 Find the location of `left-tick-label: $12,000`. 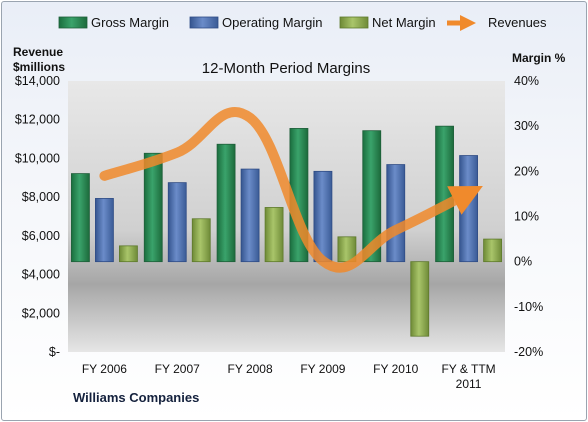

left-tick-label: $12,000 is located at coordinates (37, 120).